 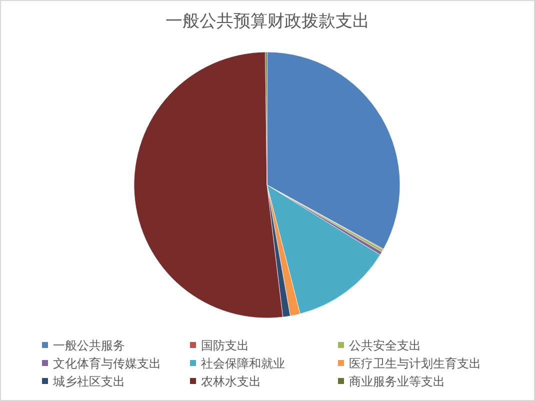 I want to click on legend-label: 农林水支出, so click(x=231, y=381).